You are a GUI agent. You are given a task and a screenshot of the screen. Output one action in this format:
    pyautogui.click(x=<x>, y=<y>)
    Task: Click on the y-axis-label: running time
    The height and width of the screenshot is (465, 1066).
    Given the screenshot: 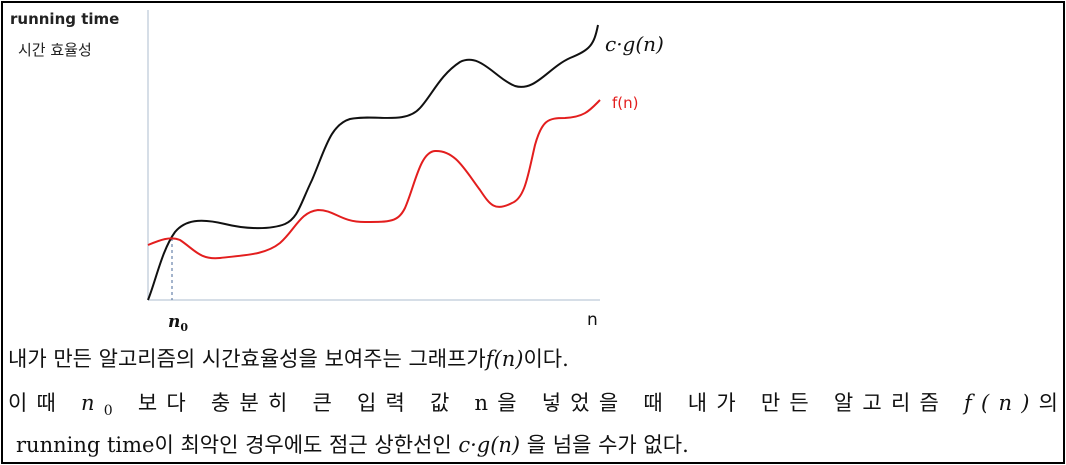 What is the action you would take?
    pyautogui.click(x=64, y=19)
    